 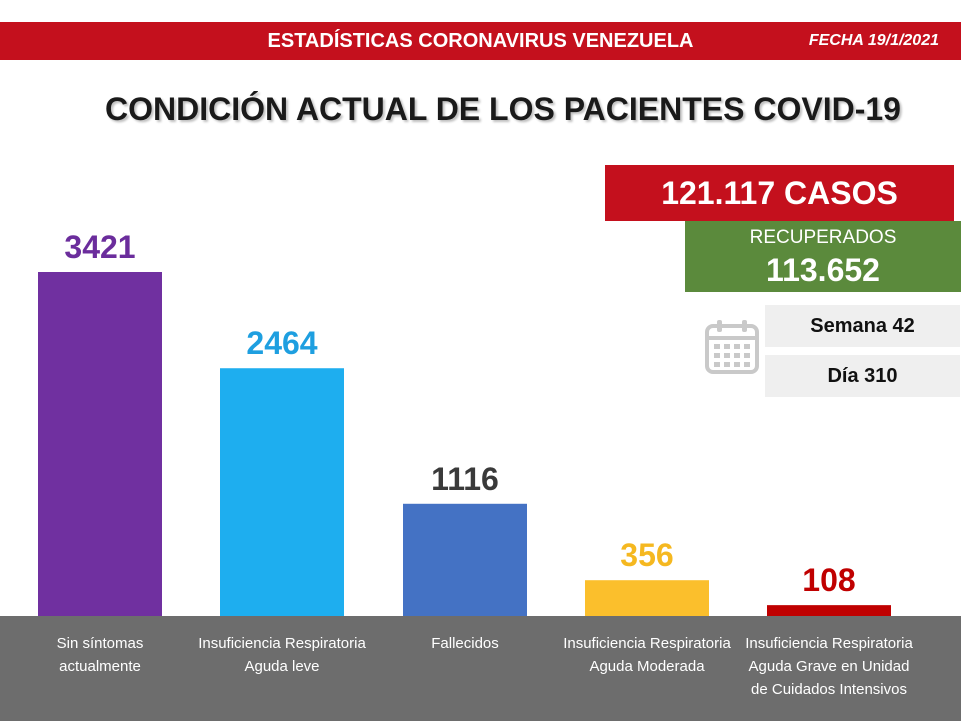 I want to click on category-label-2: Insuficiencia Respiratoria Aguda leve, so click(x=282, y=655).